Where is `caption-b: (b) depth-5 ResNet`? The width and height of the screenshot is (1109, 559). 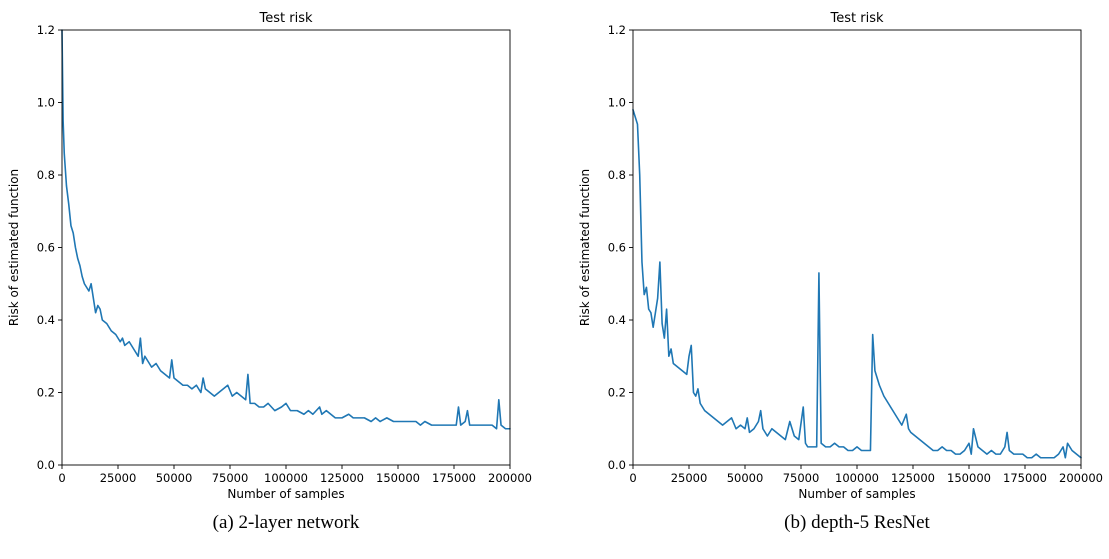 caption-b: (b) depth-5 ResNet is located at coordinates (857, 522).